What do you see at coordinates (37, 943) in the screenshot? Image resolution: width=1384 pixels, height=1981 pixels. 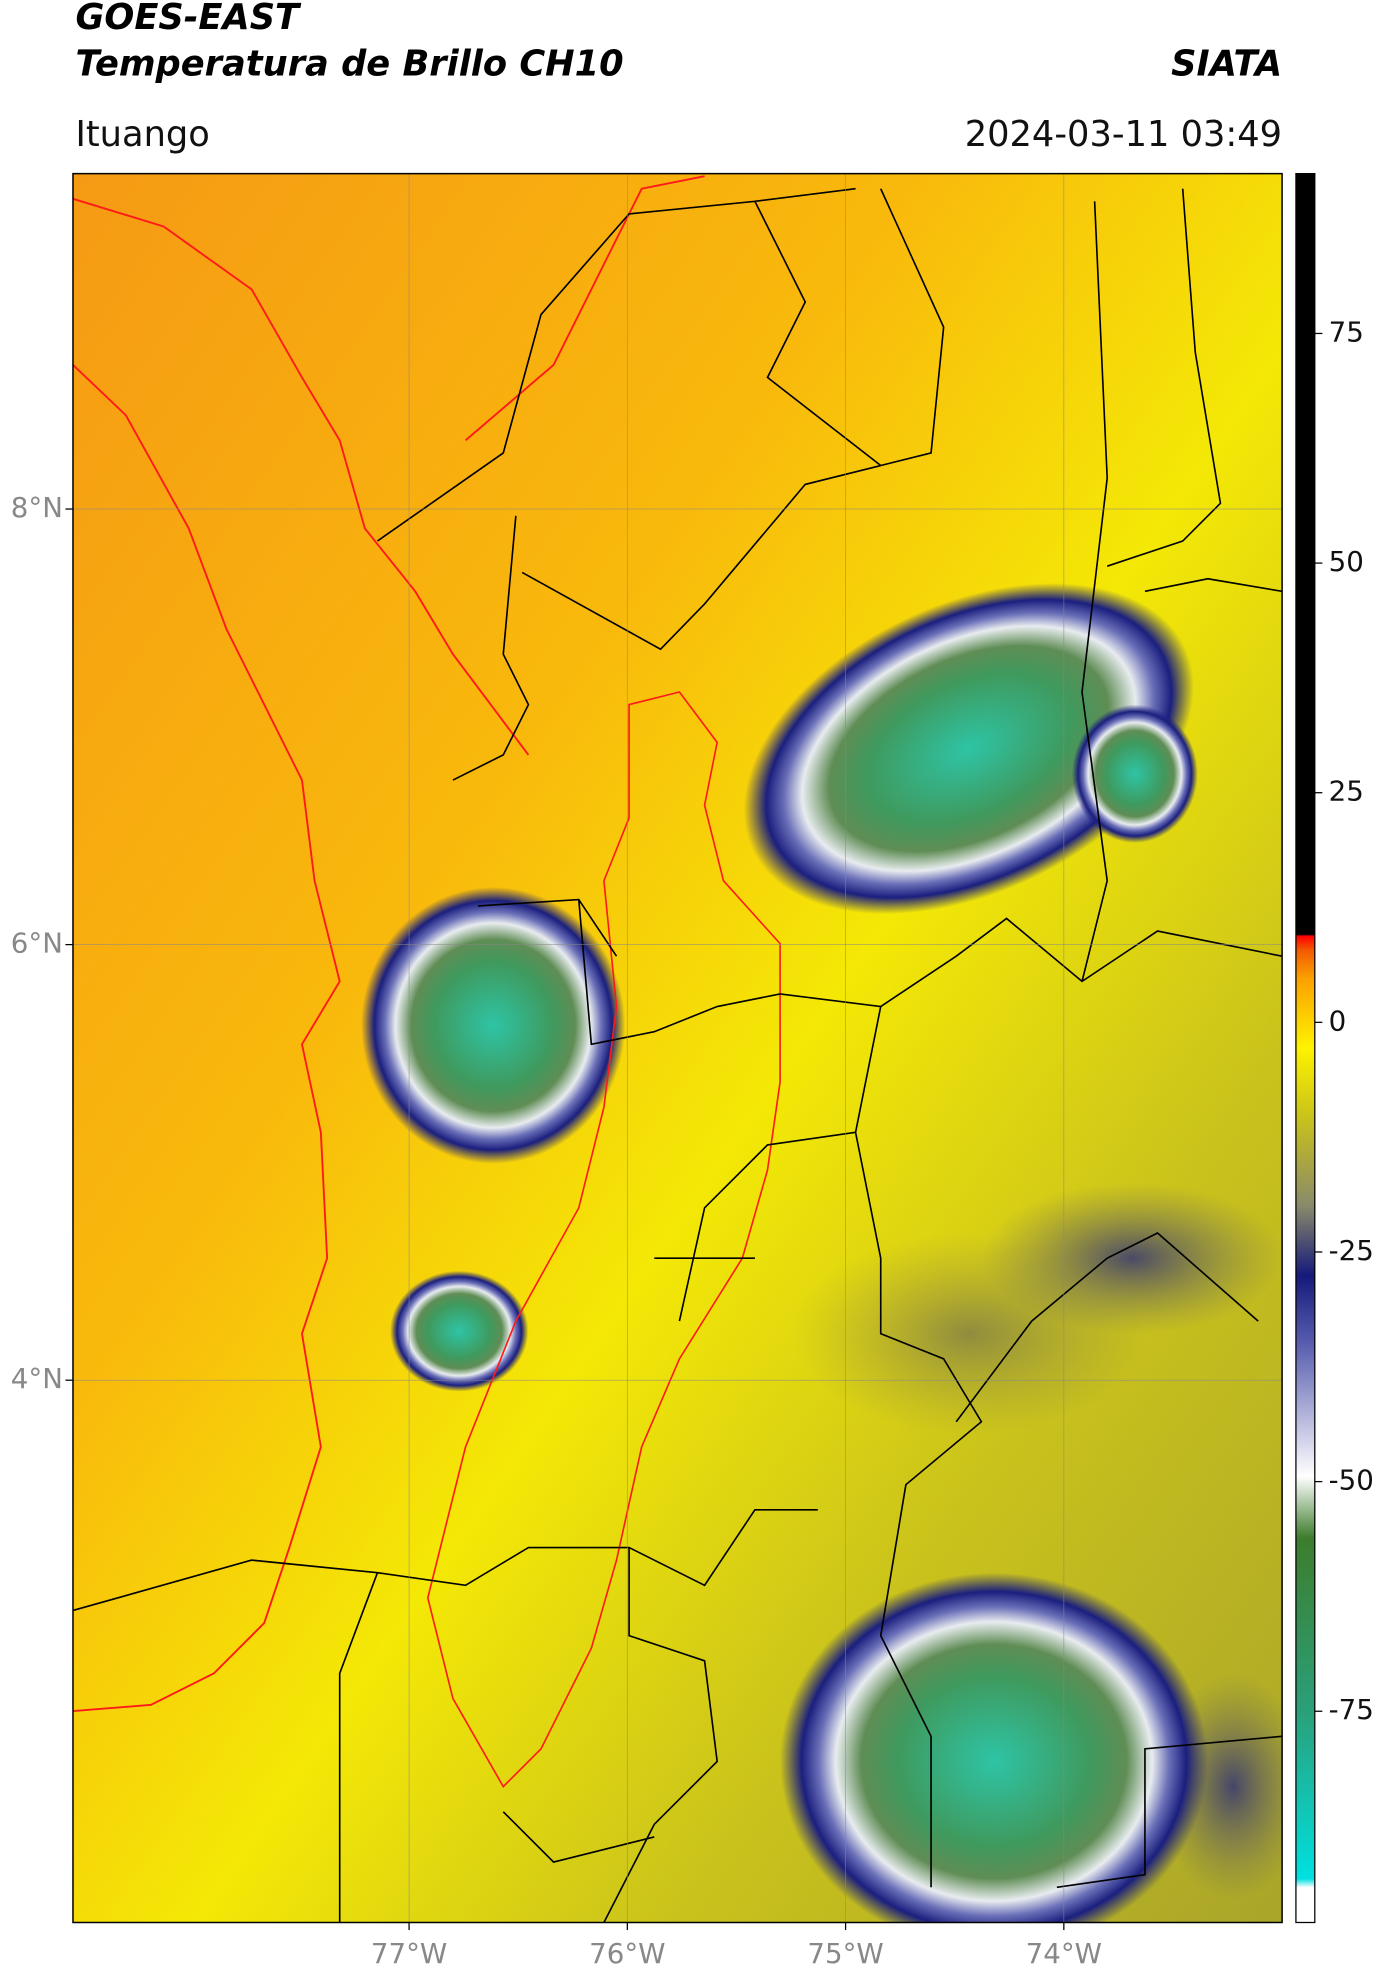 I see `y-tick-label: 6°N` at bounding box center [37, 943].